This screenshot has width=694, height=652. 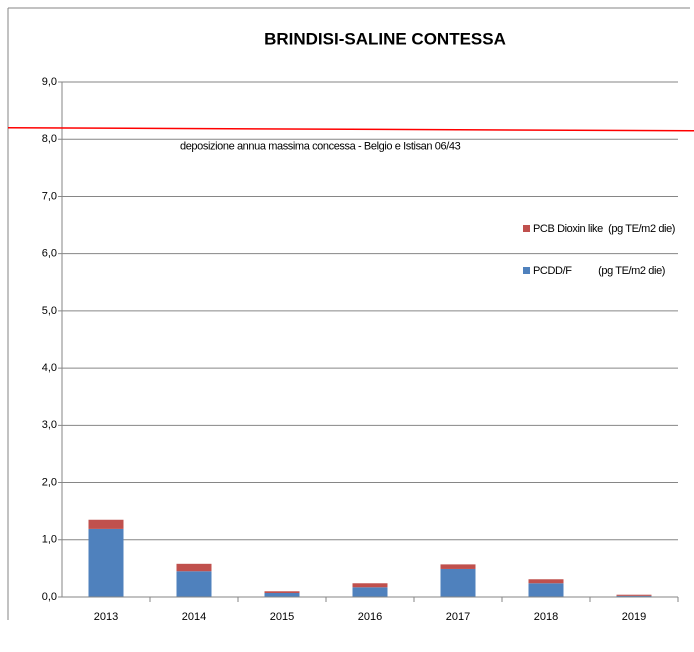 What do you see at coordinates (106, 617) in the screenshot?
I see `x-tick-label: 2013` at bounding box center [106, 617].